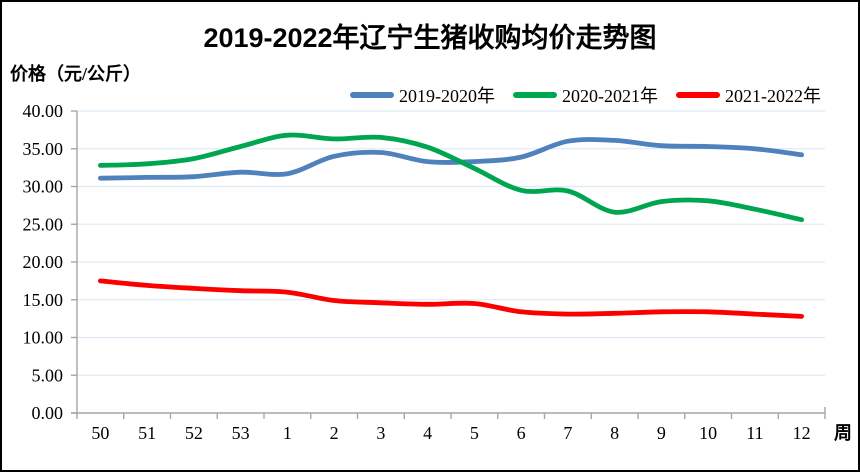 The width and height of the screenshot is (860, 472). I want to click on legend: 2019-2020年 2020-2021年 2021-2022年, so click(585, 95).